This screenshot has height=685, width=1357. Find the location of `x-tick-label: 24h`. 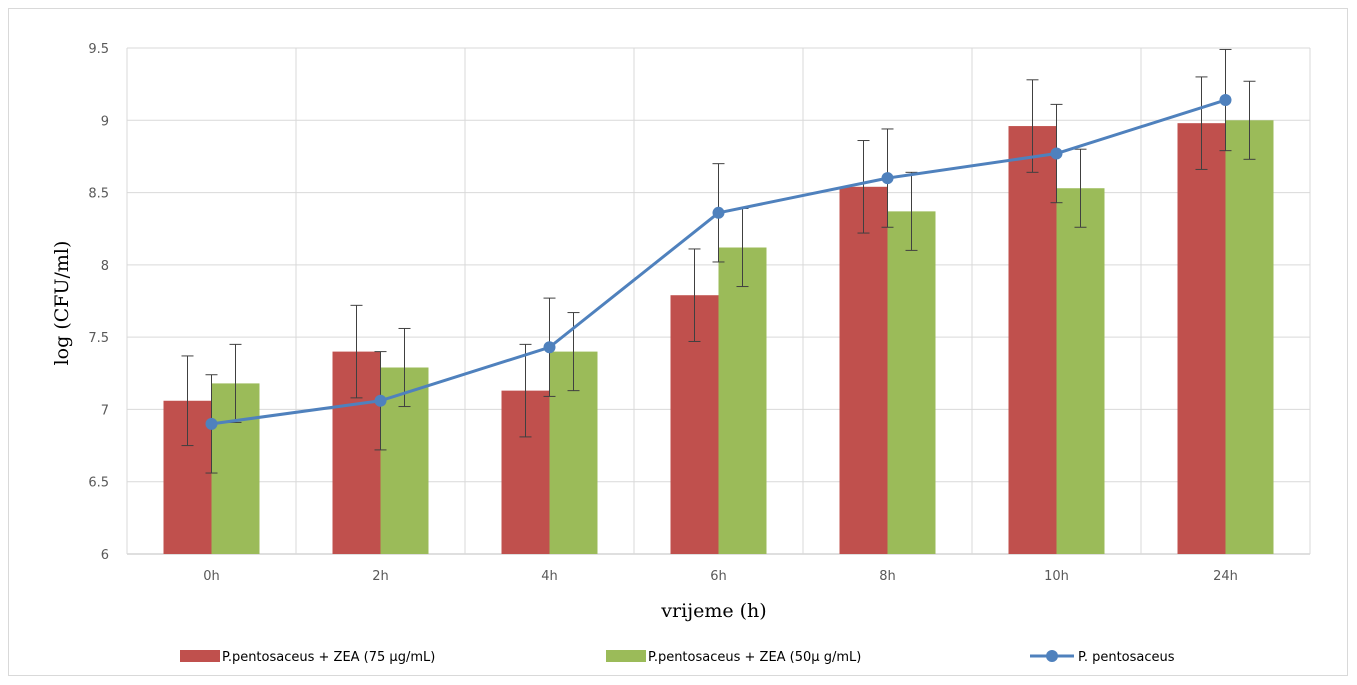

x-tick-label: 24h is located at coordinates (1225, 576).